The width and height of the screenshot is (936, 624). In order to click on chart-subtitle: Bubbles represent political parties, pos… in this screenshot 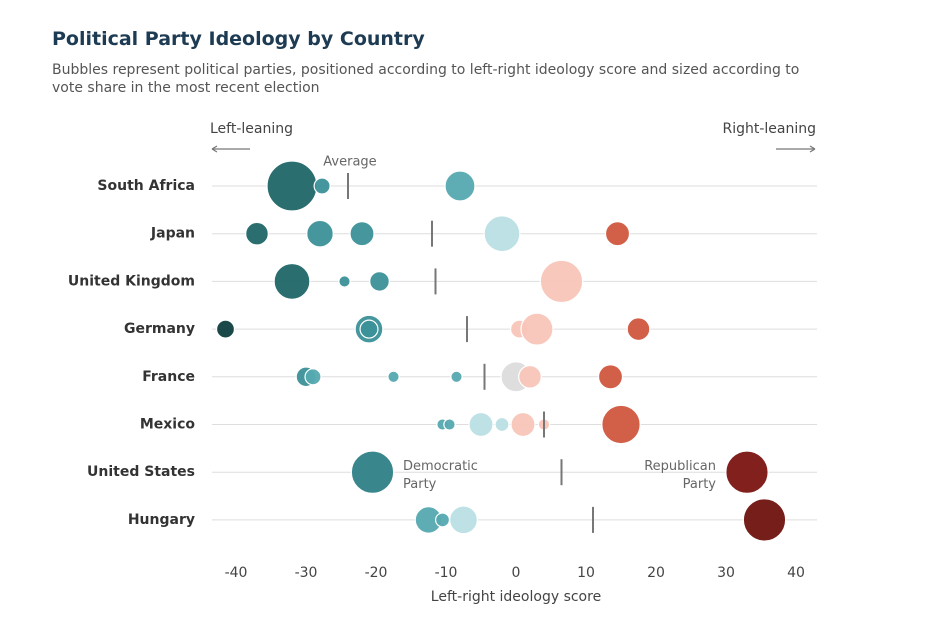, I will do `click(426, 79)`.